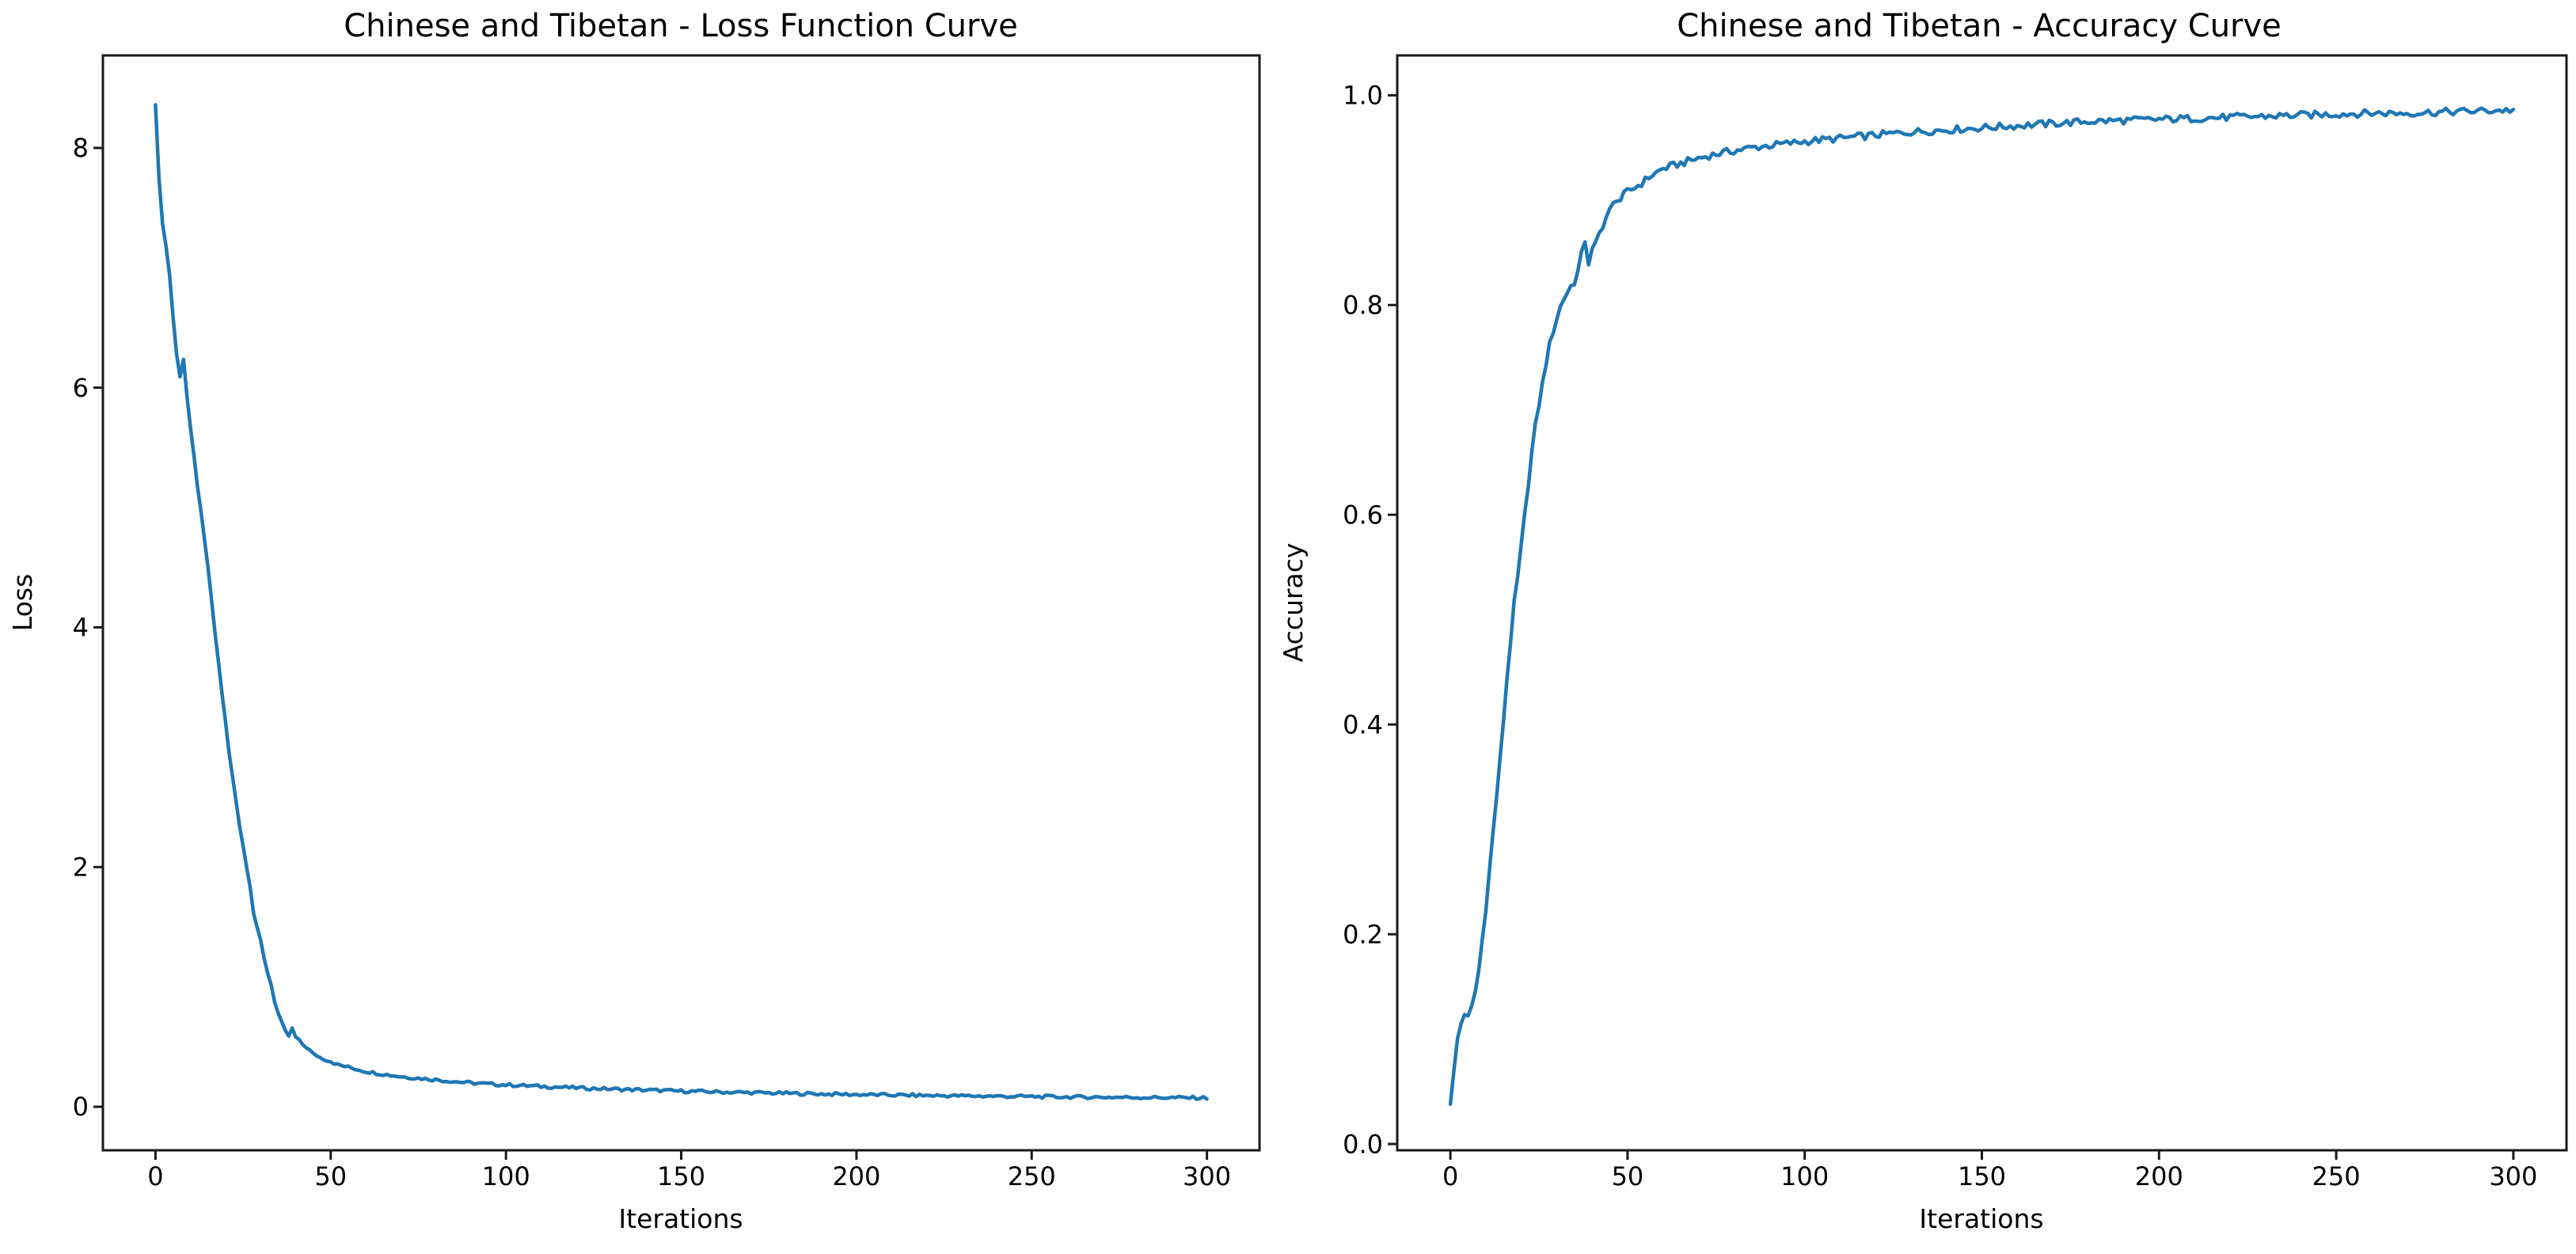 Image resolution: width=2576 pixels, height=1254 pixels. What do you see at coordinates (81, 388) in the screenshot?
I see `y-tick-label: 6` at bounding box center [81, 388].